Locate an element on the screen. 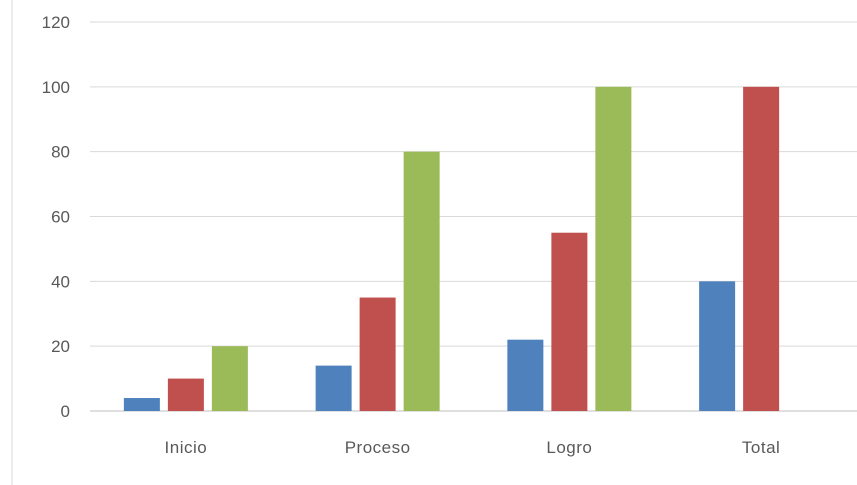 The width and height of the screenshot is (857, 485). y-tick-label: 40 is located at coordinates (60, 281).